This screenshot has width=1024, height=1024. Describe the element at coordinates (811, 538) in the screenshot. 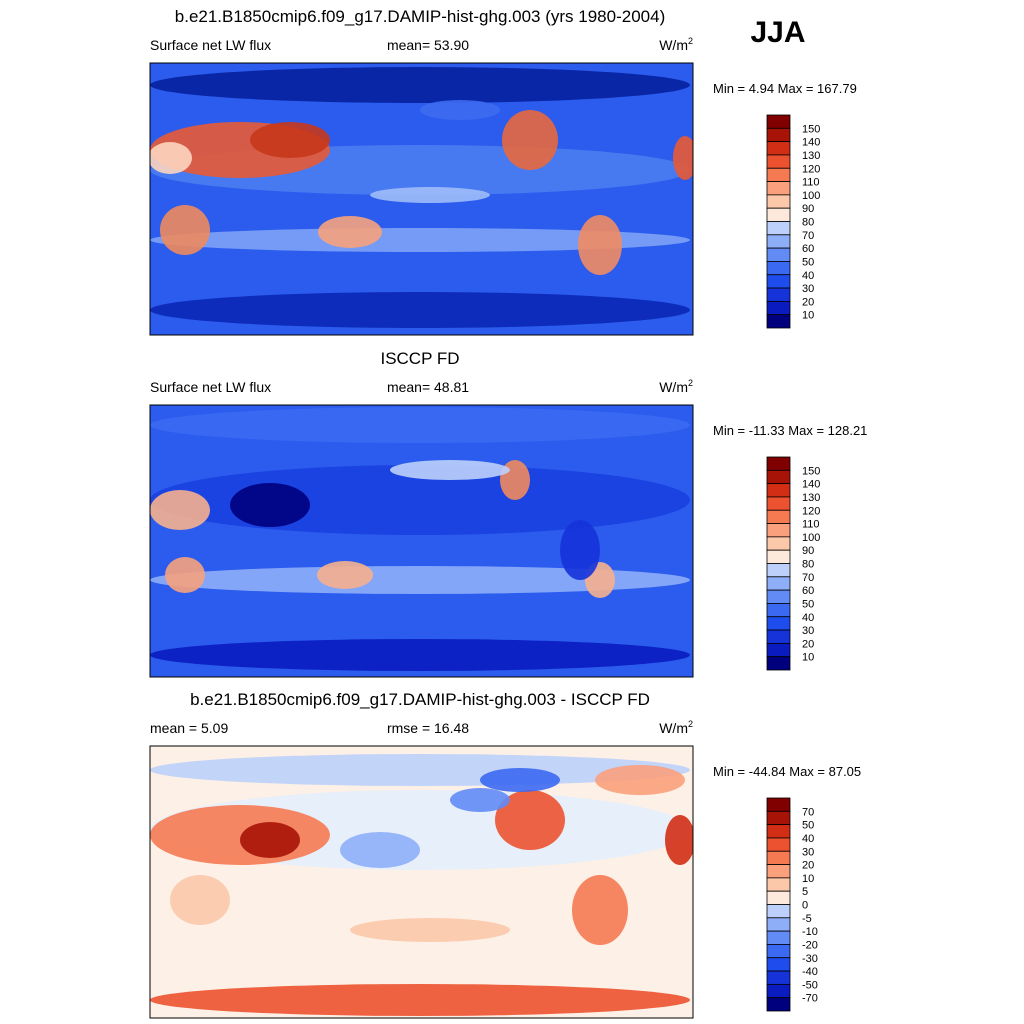

I see `colorbar-label: 100` at that location.